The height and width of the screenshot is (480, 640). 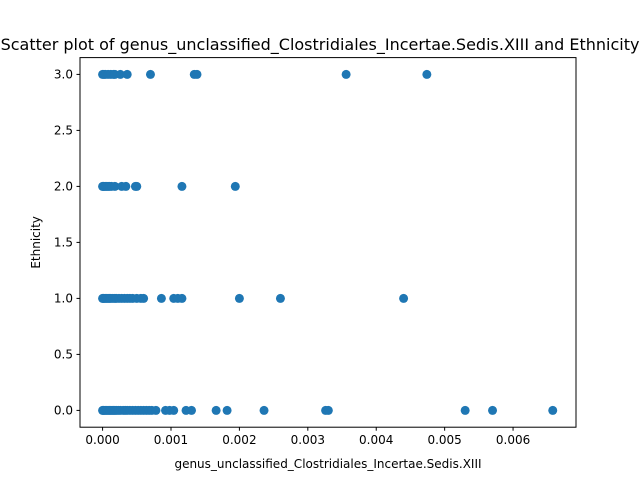 What do you see at coordinates (63, 299) in the screenshot?
I see `y-tick-label: 1.0` at bounding box center [63, 299].